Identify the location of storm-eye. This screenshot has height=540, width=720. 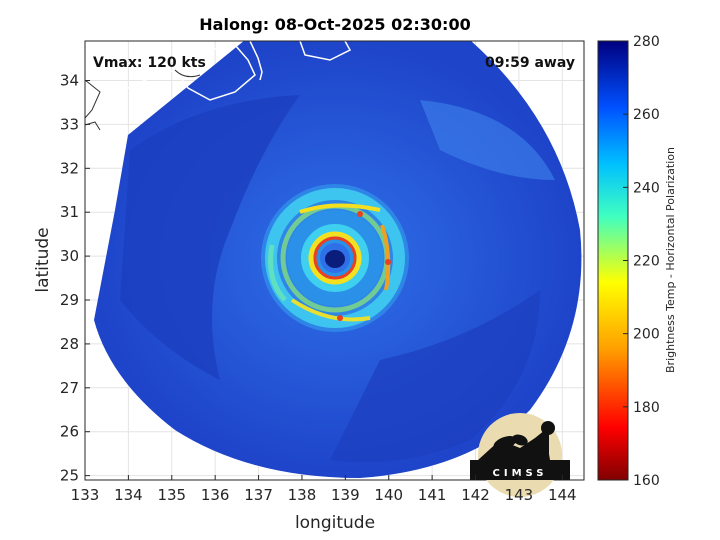
(335, 259).